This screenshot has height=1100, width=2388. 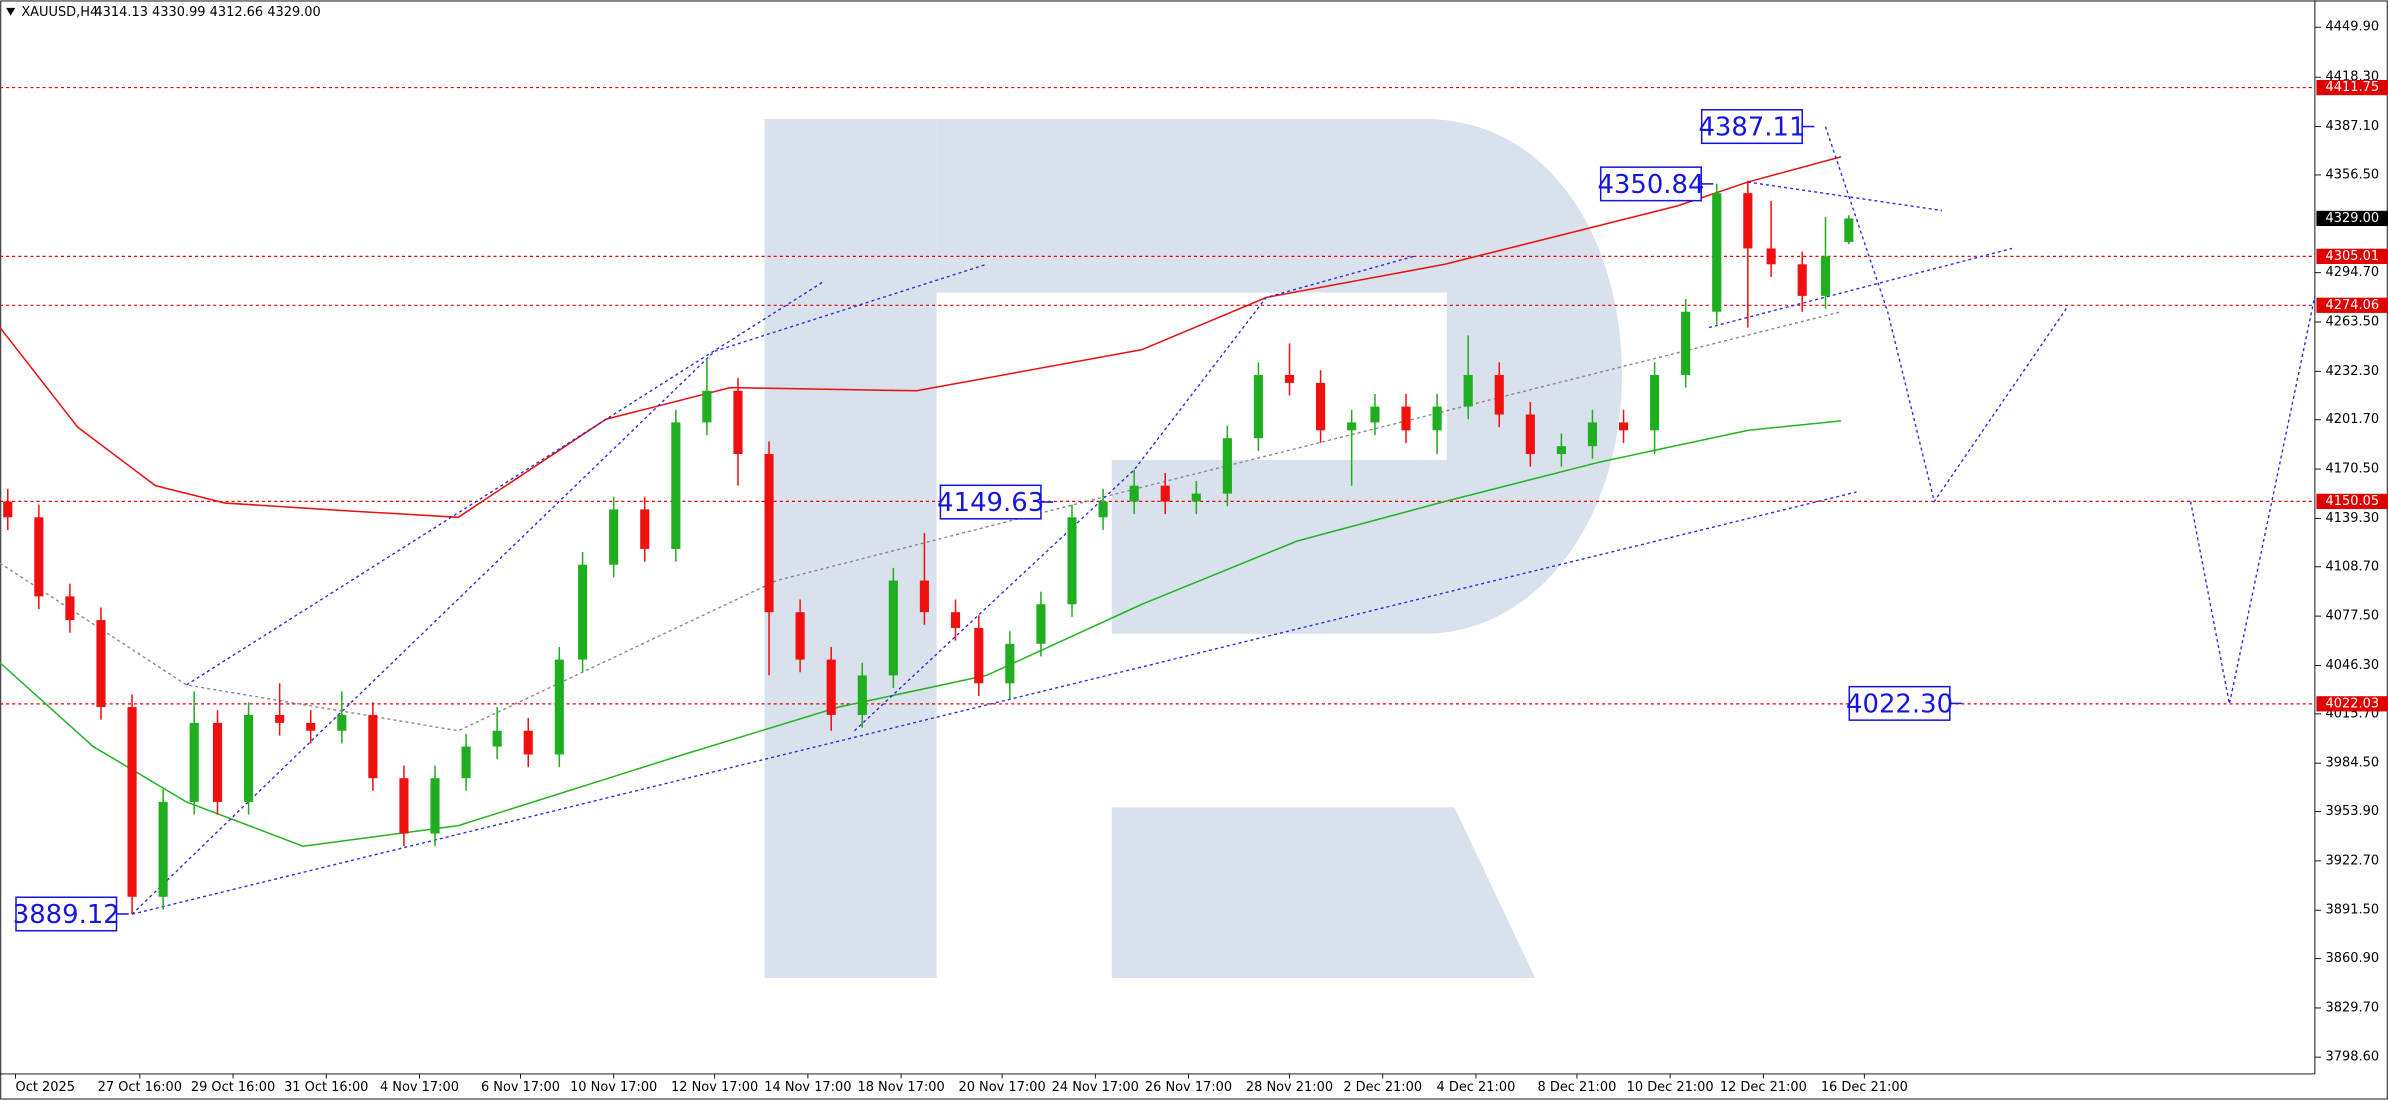 What do you see at coordinates (1279, 376) in the screenshot?
I see `watermark-bowl` at bounding box center [1279, 376].